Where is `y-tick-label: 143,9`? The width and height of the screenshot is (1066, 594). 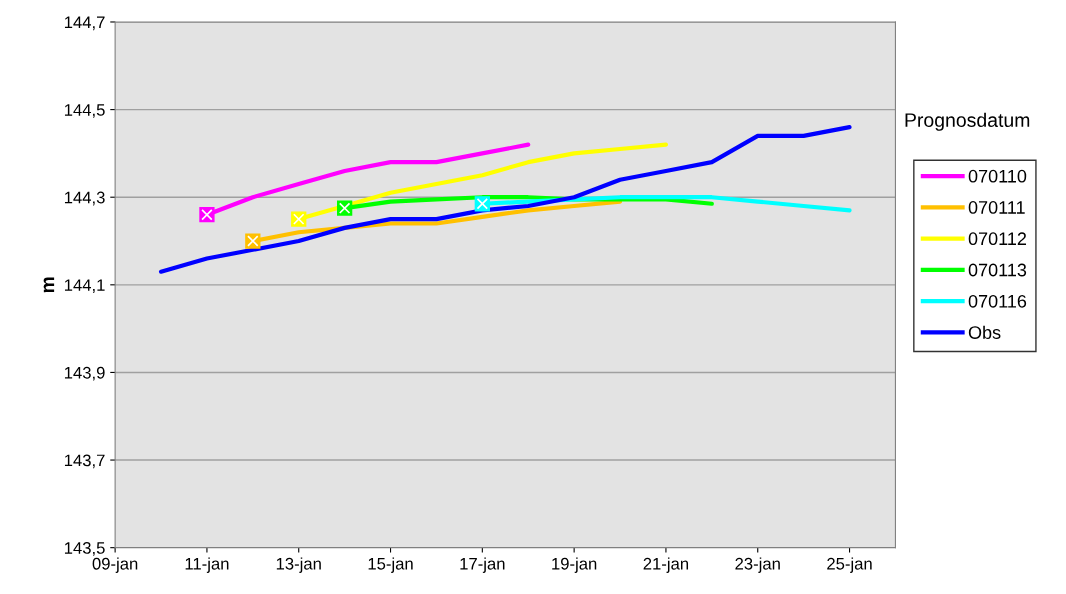
y-tick-label: 143,9 is located at coordinates (84, 373).